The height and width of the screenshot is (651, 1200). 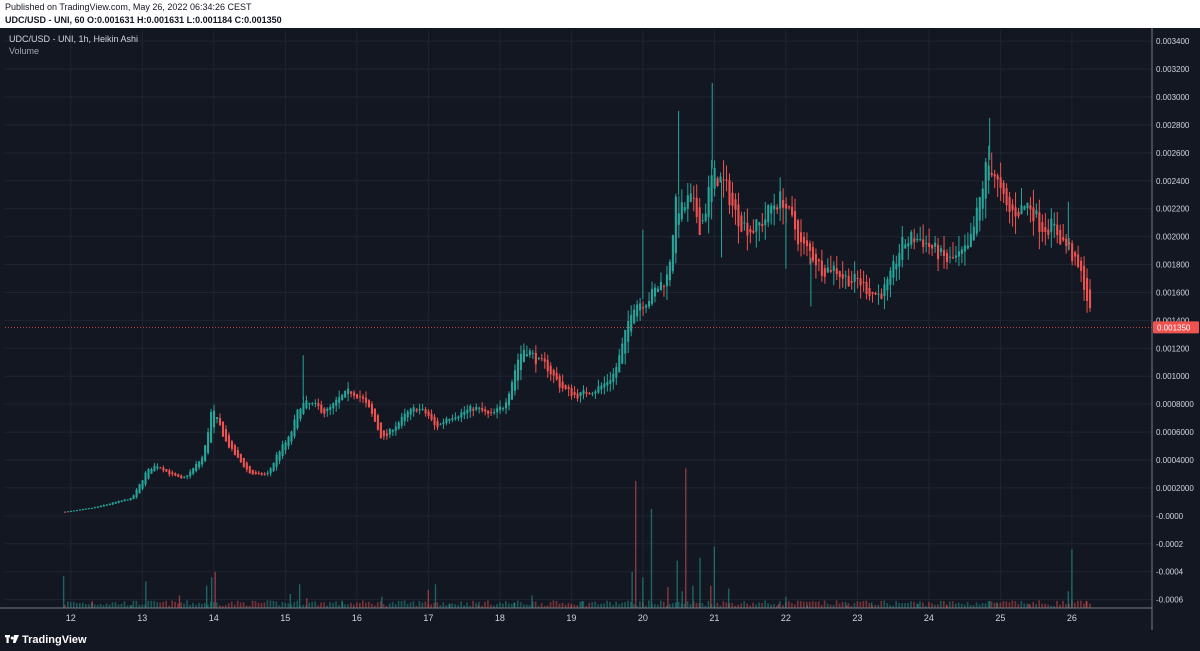 I want to click on y-tick-label: 0.002000, so click(x=1173, y=237).